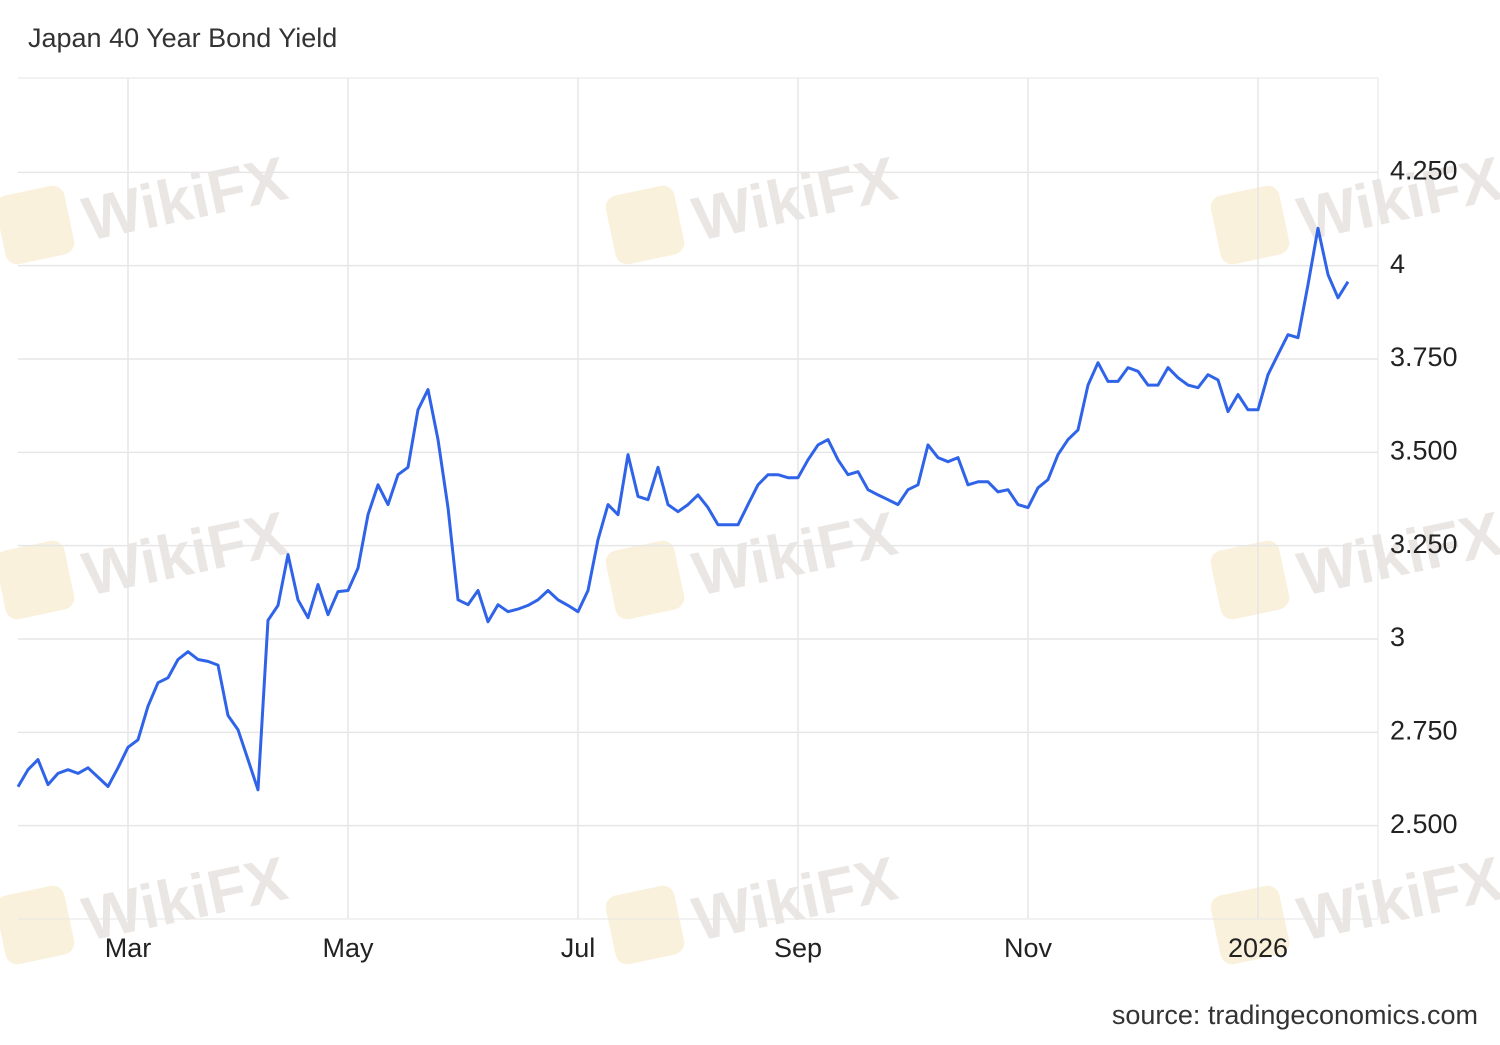 The image size is (1500, 1045). What do you see at coordinates (1295, 1015) in the screenshot?
I see `source-note: source: tradingeconomics.com` at bounding box center [1295, 1015].